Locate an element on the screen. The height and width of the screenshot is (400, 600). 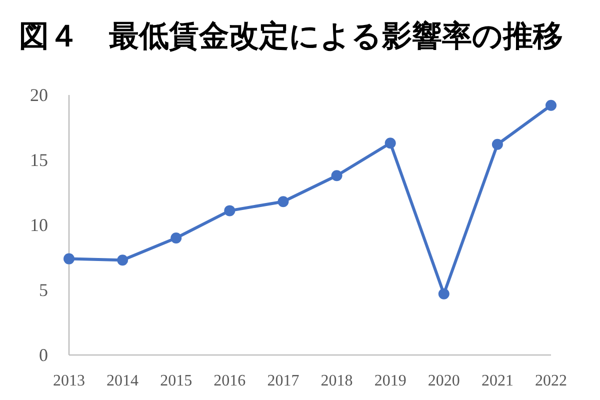
x-tick-label: 2014 is located at coordinates (122, 381).